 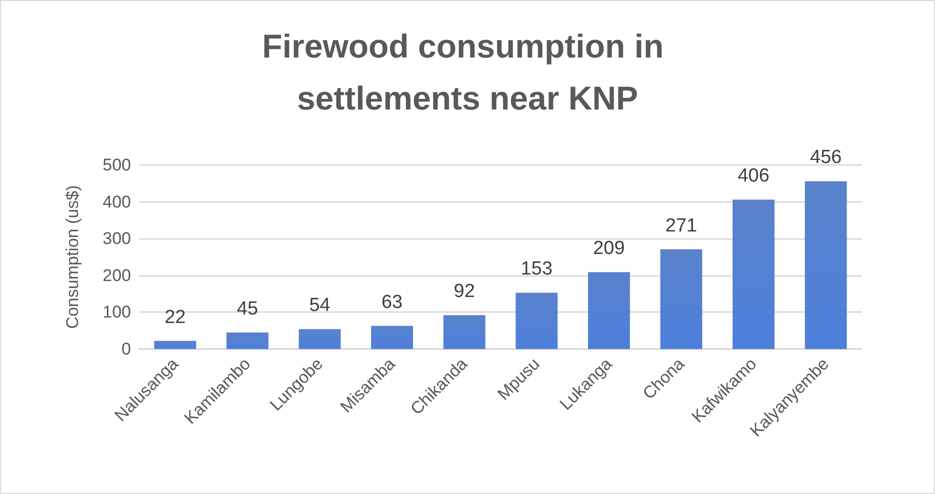 I want to click on y-tick-label: 500, so click(x=116, y=165).